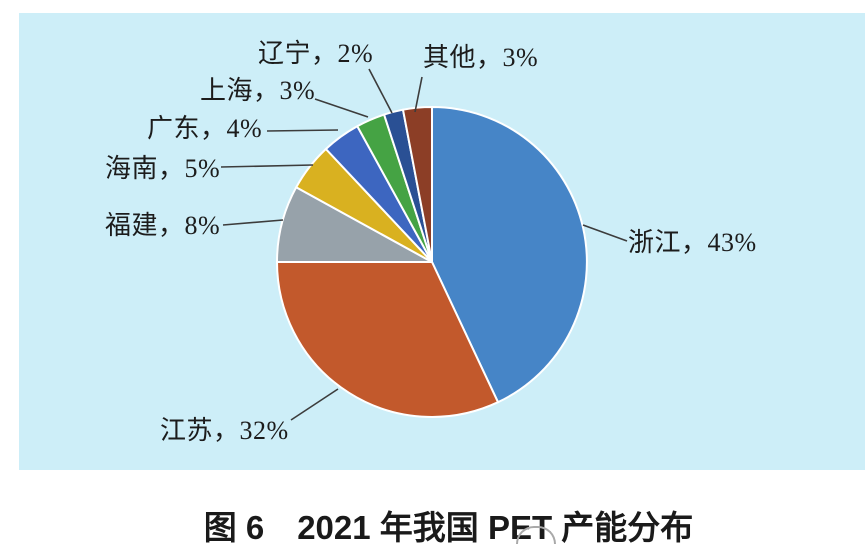  What do you see at coordinates (387, 339) in the screenshot?
I see `pie-slice-jiangsu` at bounding box center [387, 339].